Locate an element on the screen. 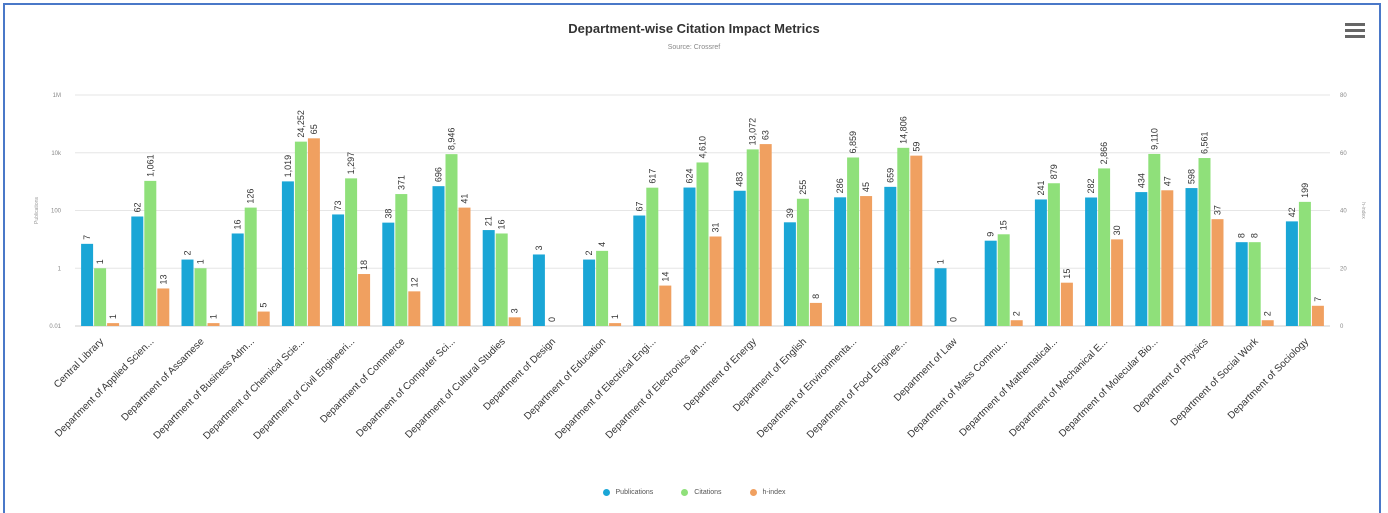  data-label: 5 is located at coordinates (264, 305).